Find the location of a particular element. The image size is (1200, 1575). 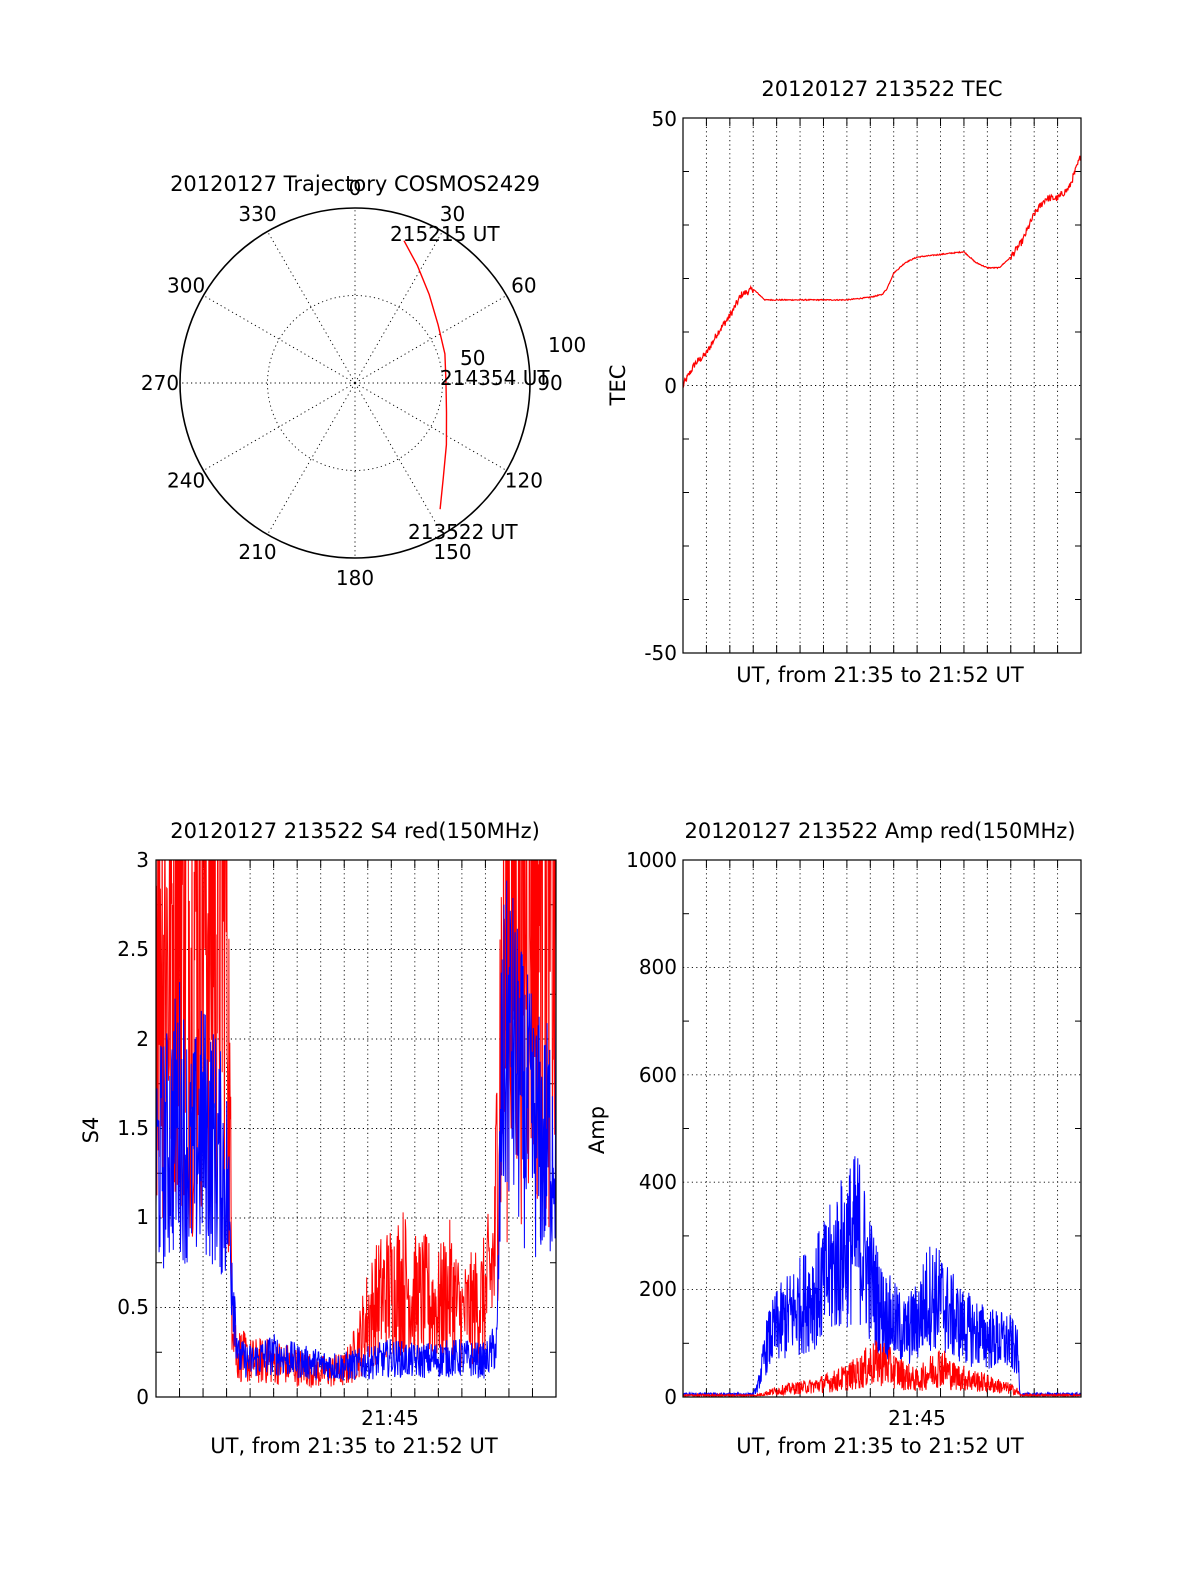

trajectory-annotation-start: 213522 UT is located at coordinates (463, 532).